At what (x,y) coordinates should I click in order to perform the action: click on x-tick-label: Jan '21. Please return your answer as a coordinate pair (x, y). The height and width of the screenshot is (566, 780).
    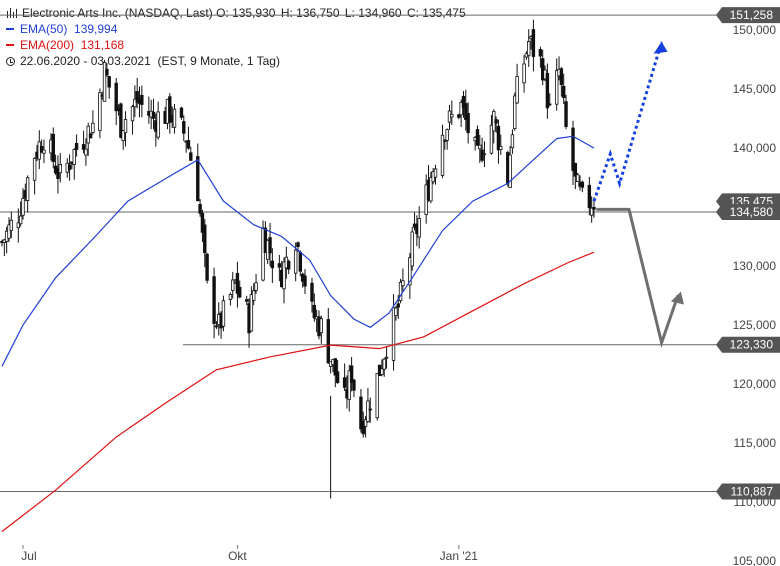
    Looking at the image, I should click on (459, 556).